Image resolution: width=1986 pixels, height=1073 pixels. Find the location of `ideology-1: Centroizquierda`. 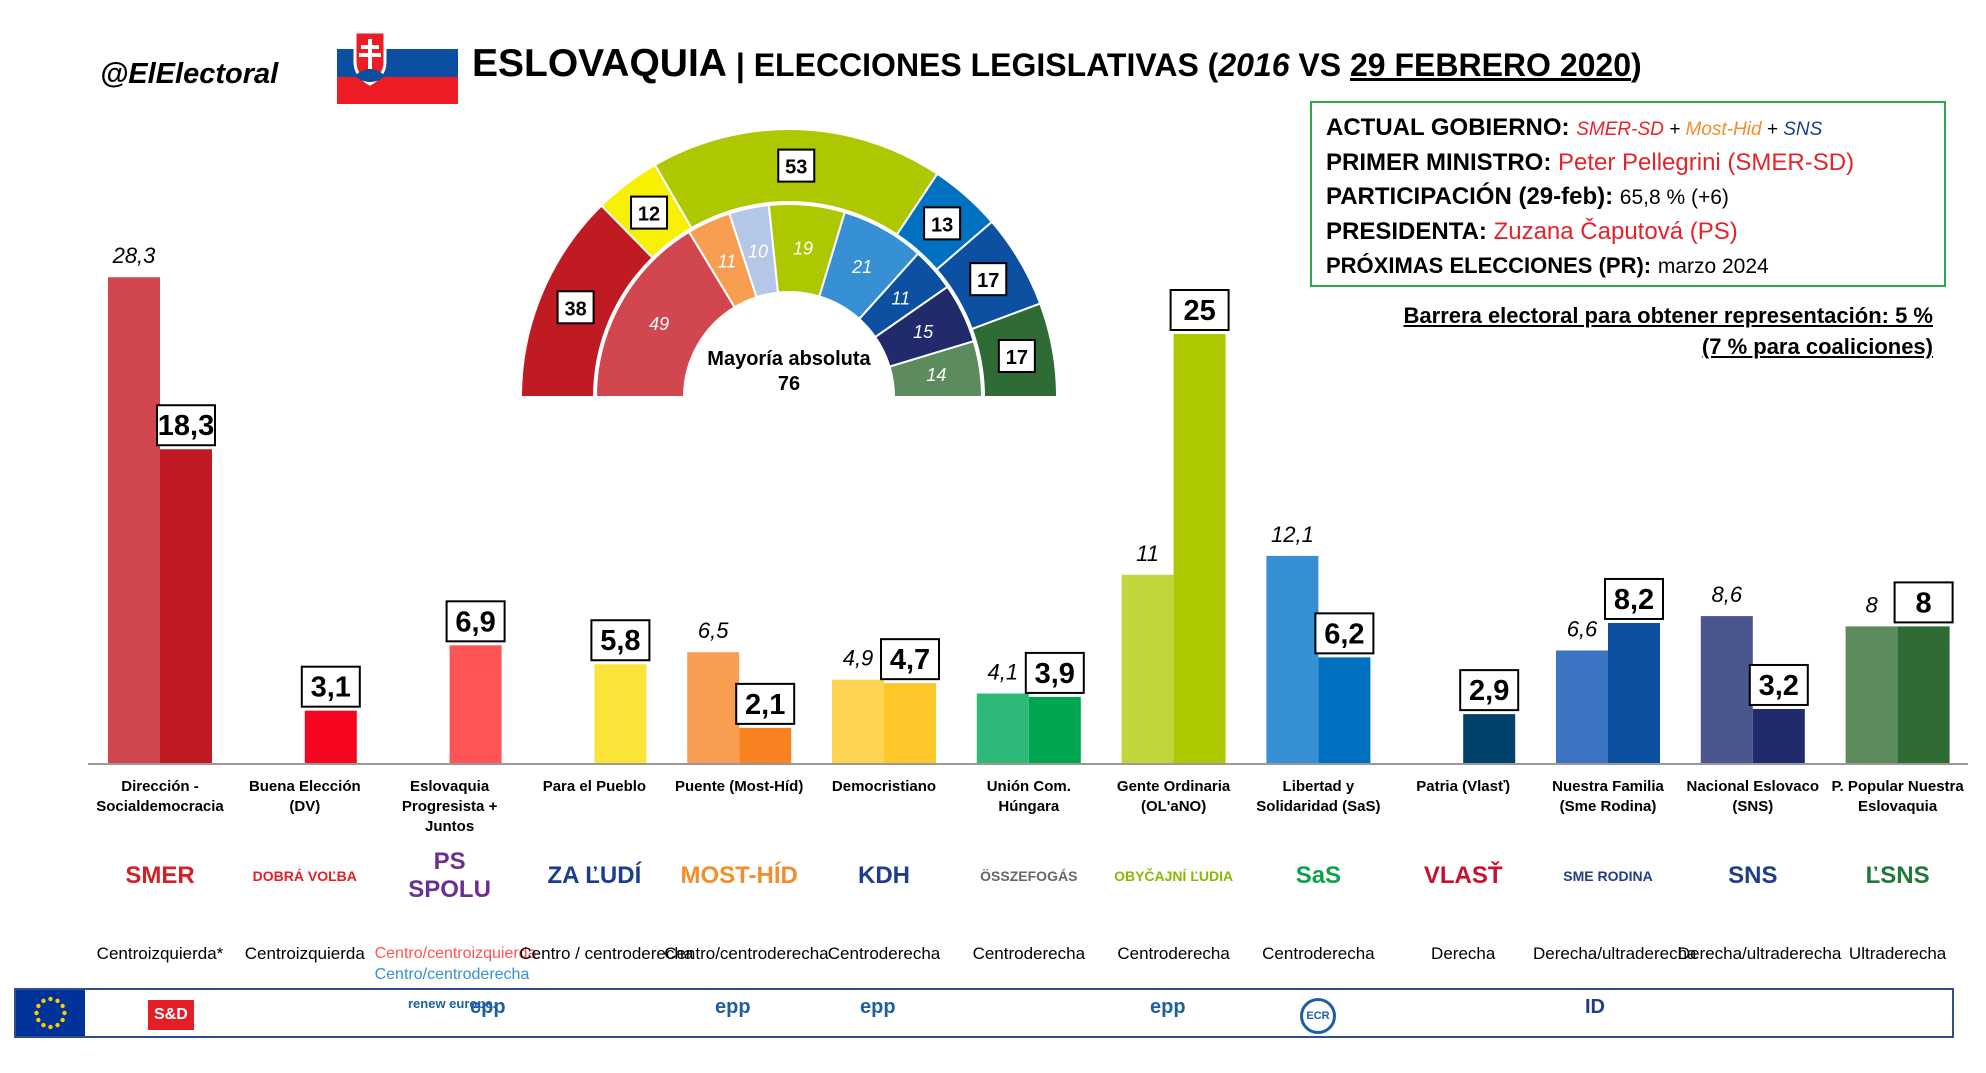

ideology-1: Centroizquierda is located at coordinates (305, 953).